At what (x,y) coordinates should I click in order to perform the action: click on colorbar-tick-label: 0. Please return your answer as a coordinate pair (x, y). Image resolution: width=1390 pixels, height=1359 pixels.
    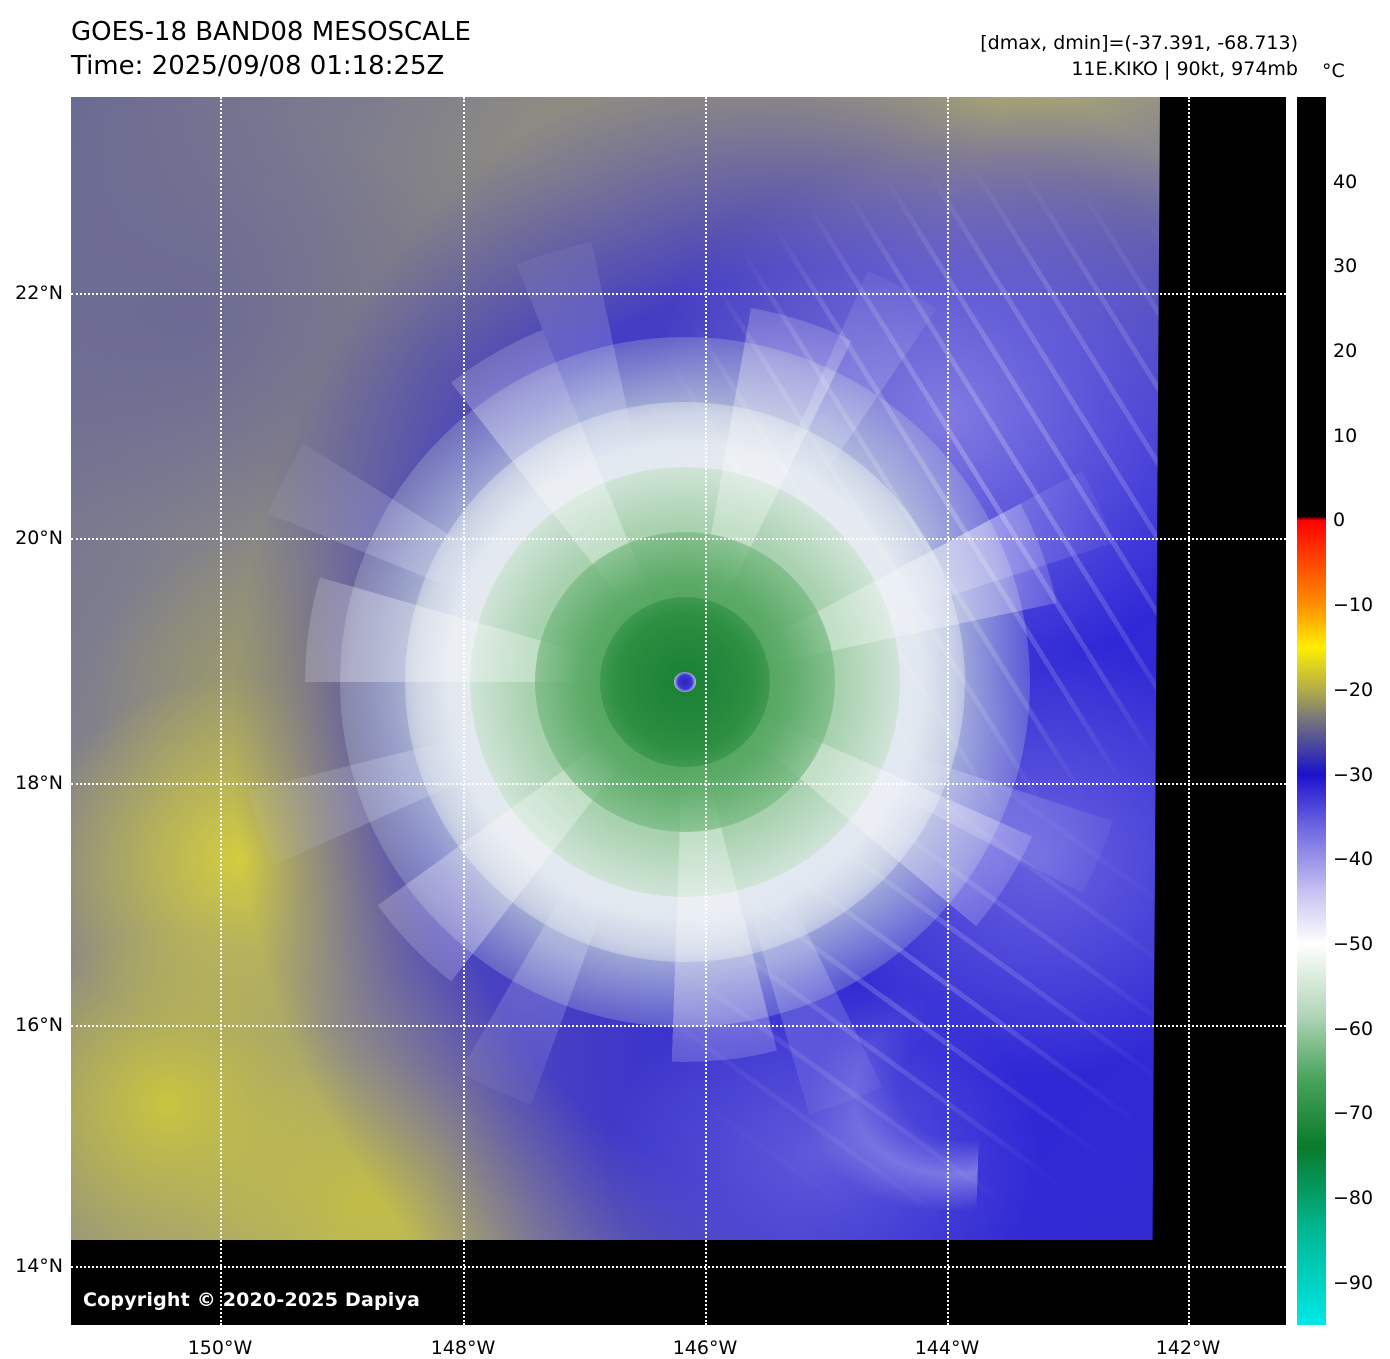
    Looking at the image, I should click on (1339, 520).